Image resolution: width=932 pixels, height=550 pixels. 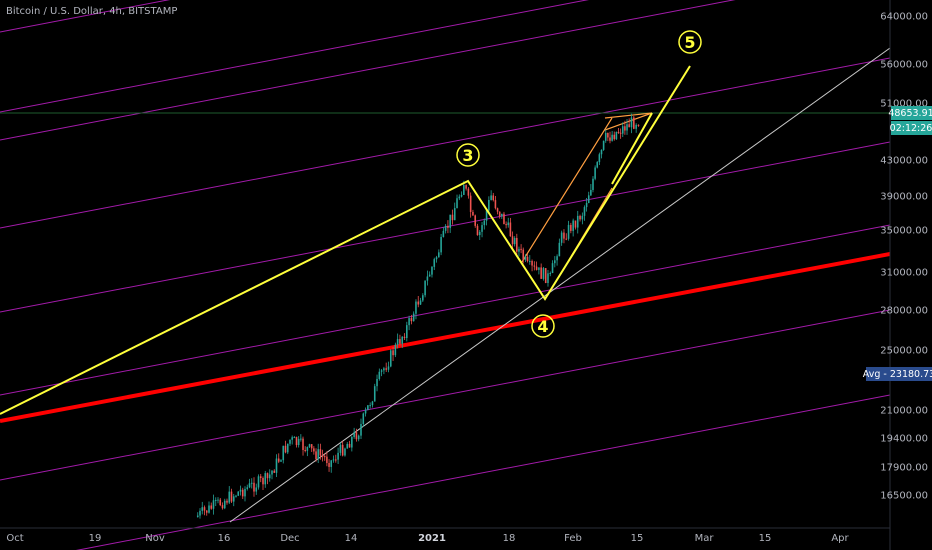 What do you see at coordinates (155, 538) in the screenshot?
I see `x-tick-label: Nov` at bounding box center [155, 538].